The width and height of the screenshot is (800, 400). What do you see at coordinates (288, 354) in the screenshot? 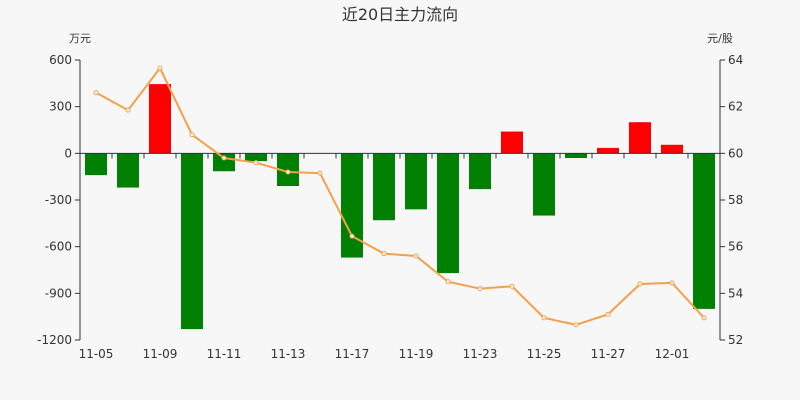
I see `x-tick-label: 11-13` at bounding box center [288, 354].